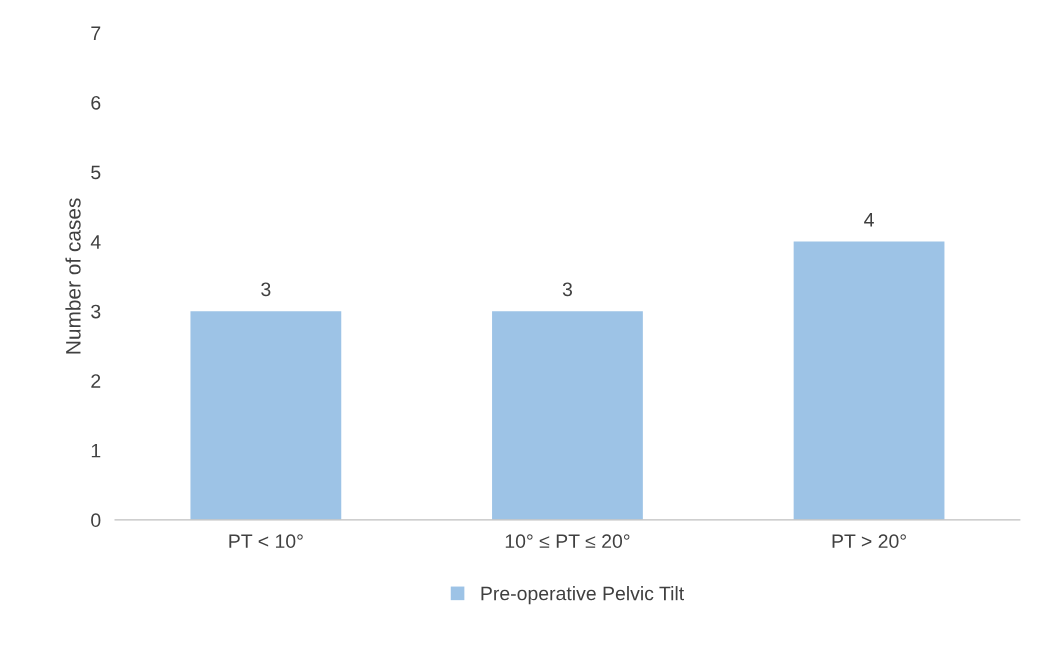  Describe the element at coordinates (869, 220) in the screenshot. I see `data-label: 4` at that location.